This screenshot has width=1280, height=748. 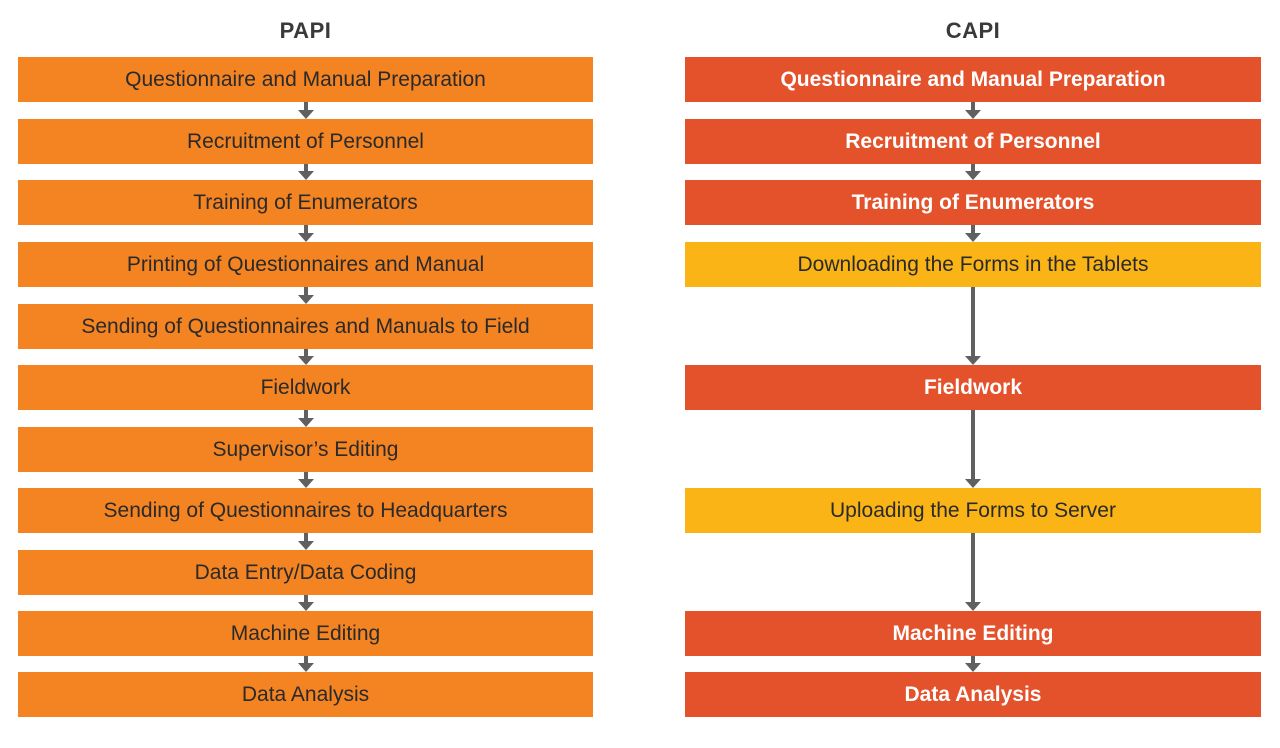 What do you see at coordinates (973, 510) in the screenshot?
I see `capi-step-uploading-forms: Uploading the Forms to Server` at bounding box center [973, 510].